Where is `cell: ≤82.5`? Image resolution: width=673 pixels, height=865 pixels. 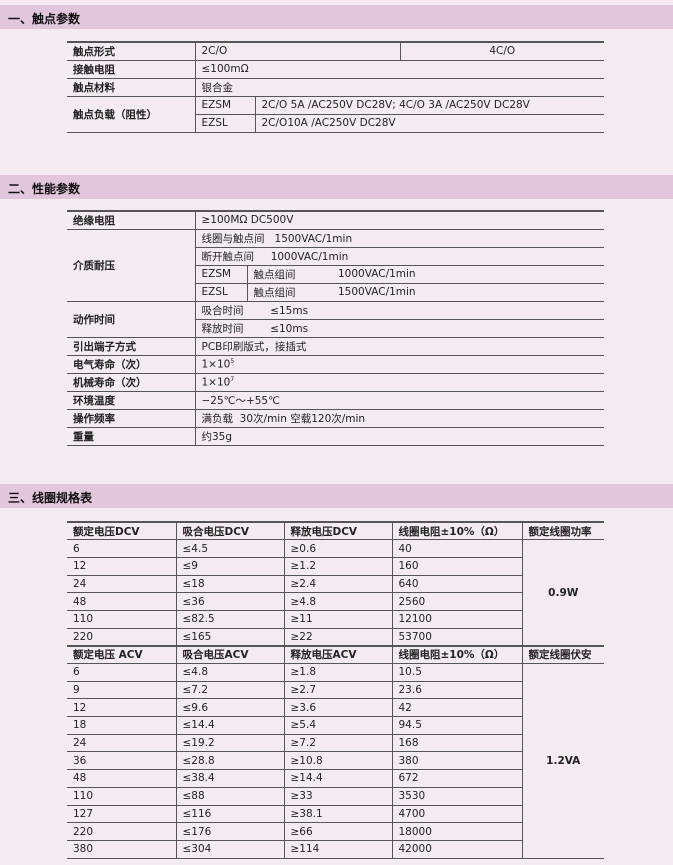 cell: ≤82.5 is located at coordinates (230, 619).